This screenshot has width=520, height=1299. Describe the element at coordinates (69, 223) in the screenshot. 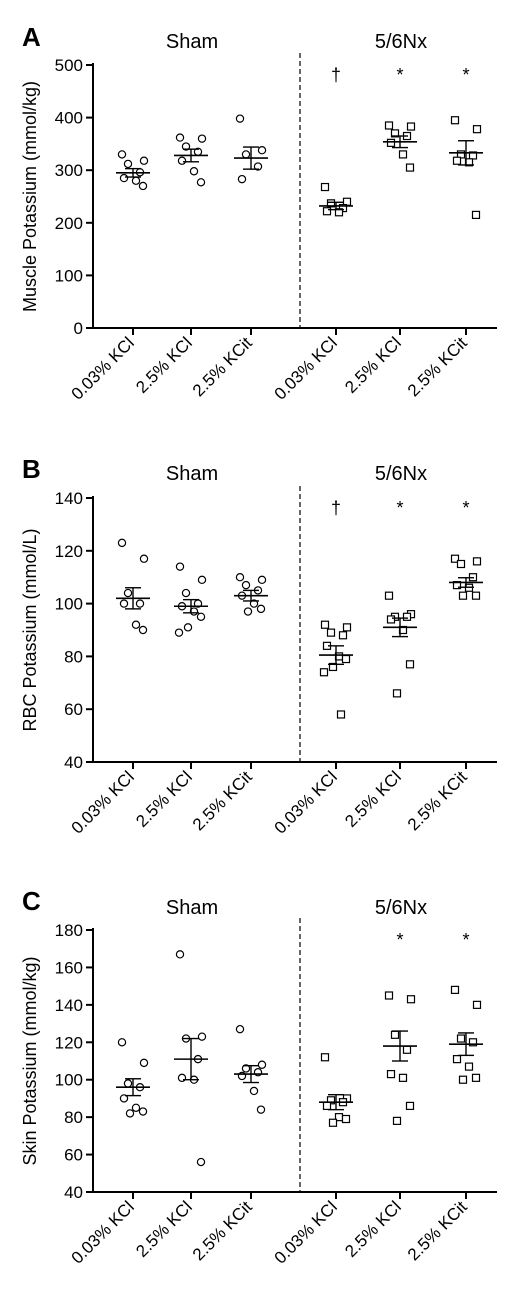

I see `y-tick-label: 200` at that location.